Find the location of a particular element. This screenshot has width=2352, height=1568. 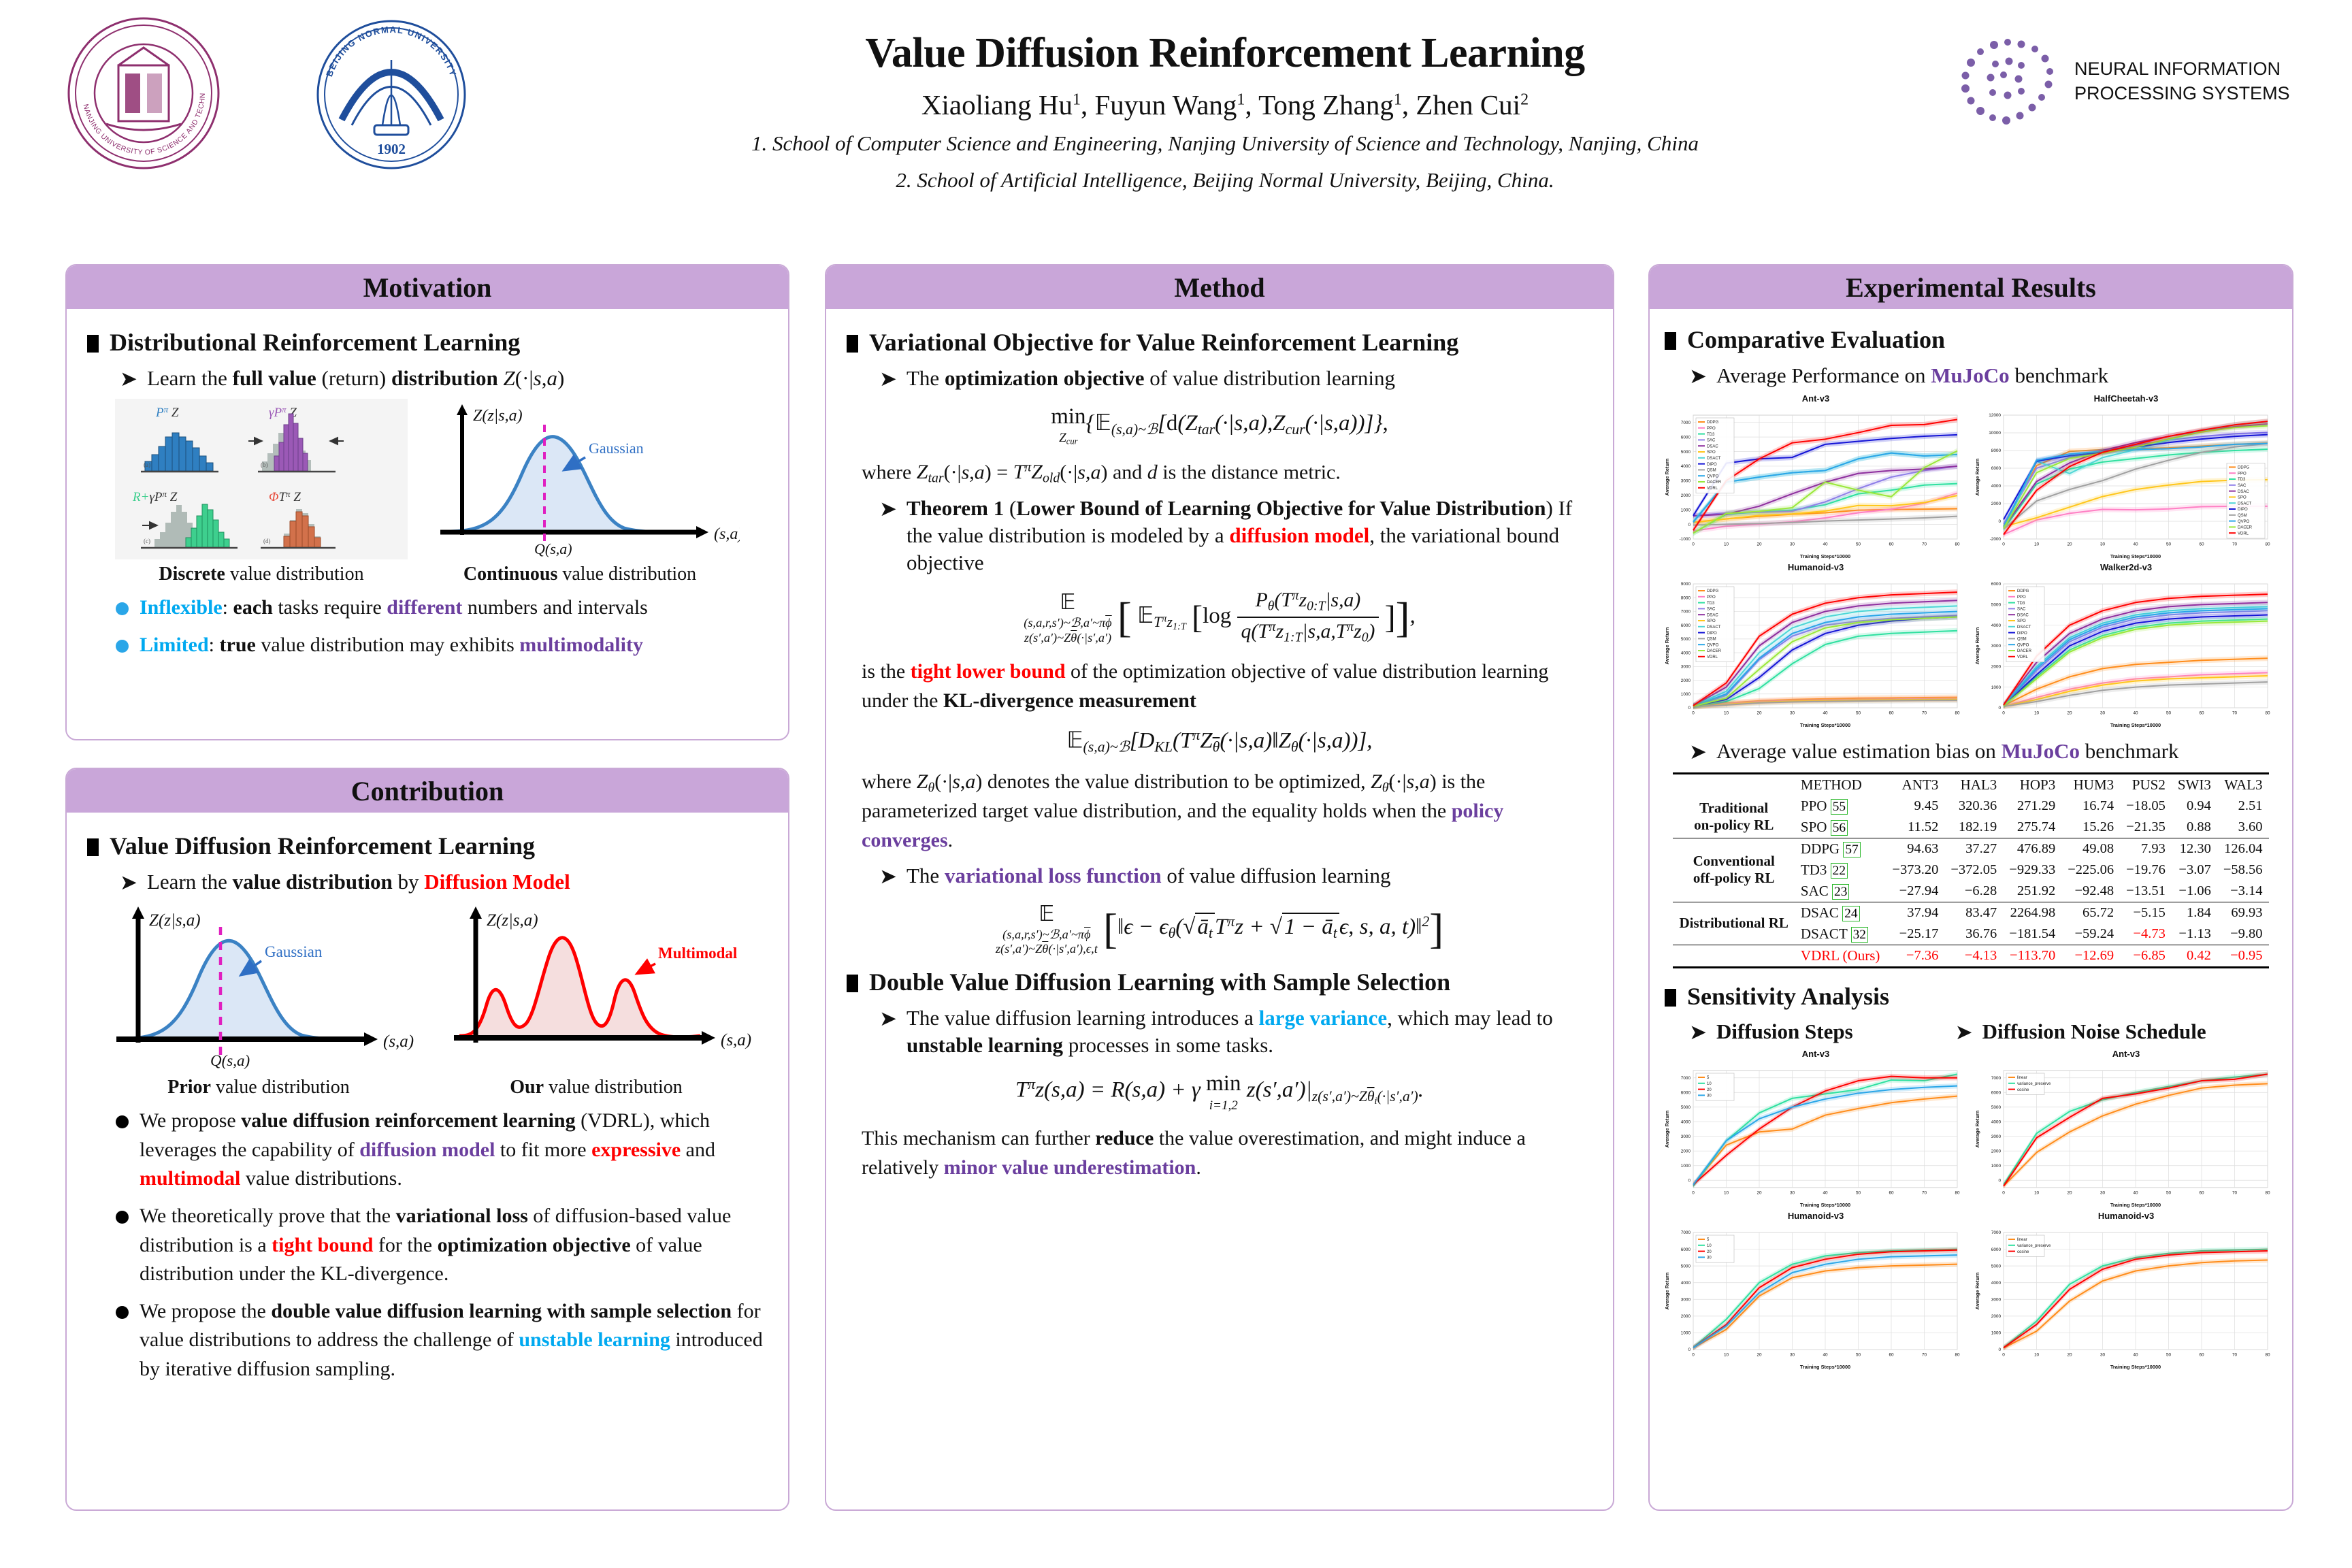

legend-DSACT: DSACT is located at coordinates (1714, 459).